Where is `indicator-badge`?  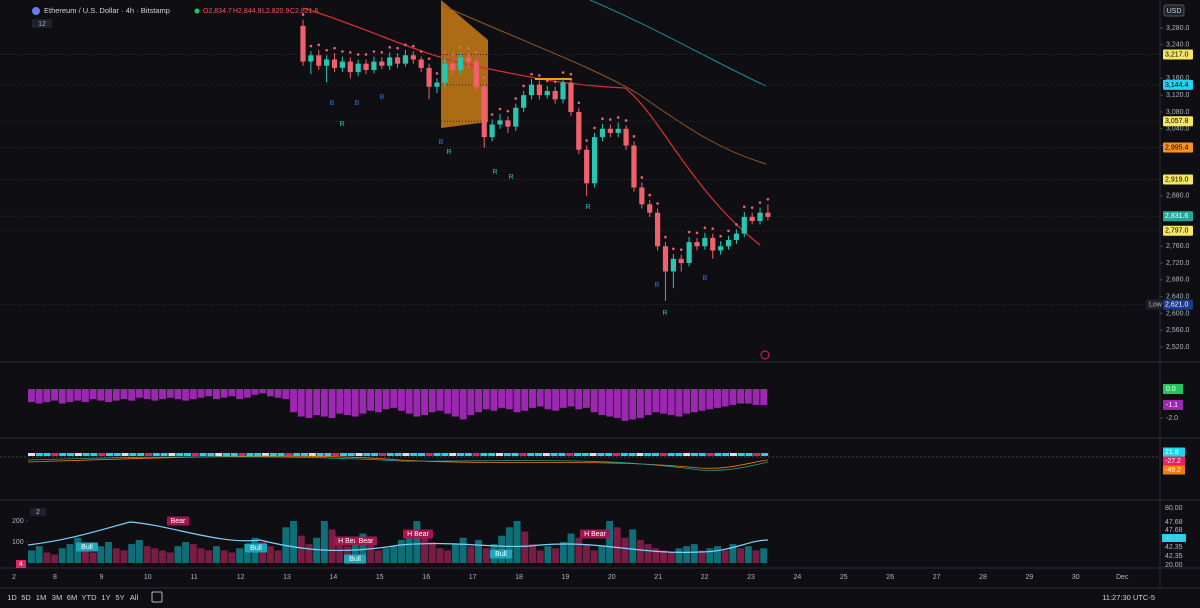
indicator-badge is located at coordinates (42, 23).